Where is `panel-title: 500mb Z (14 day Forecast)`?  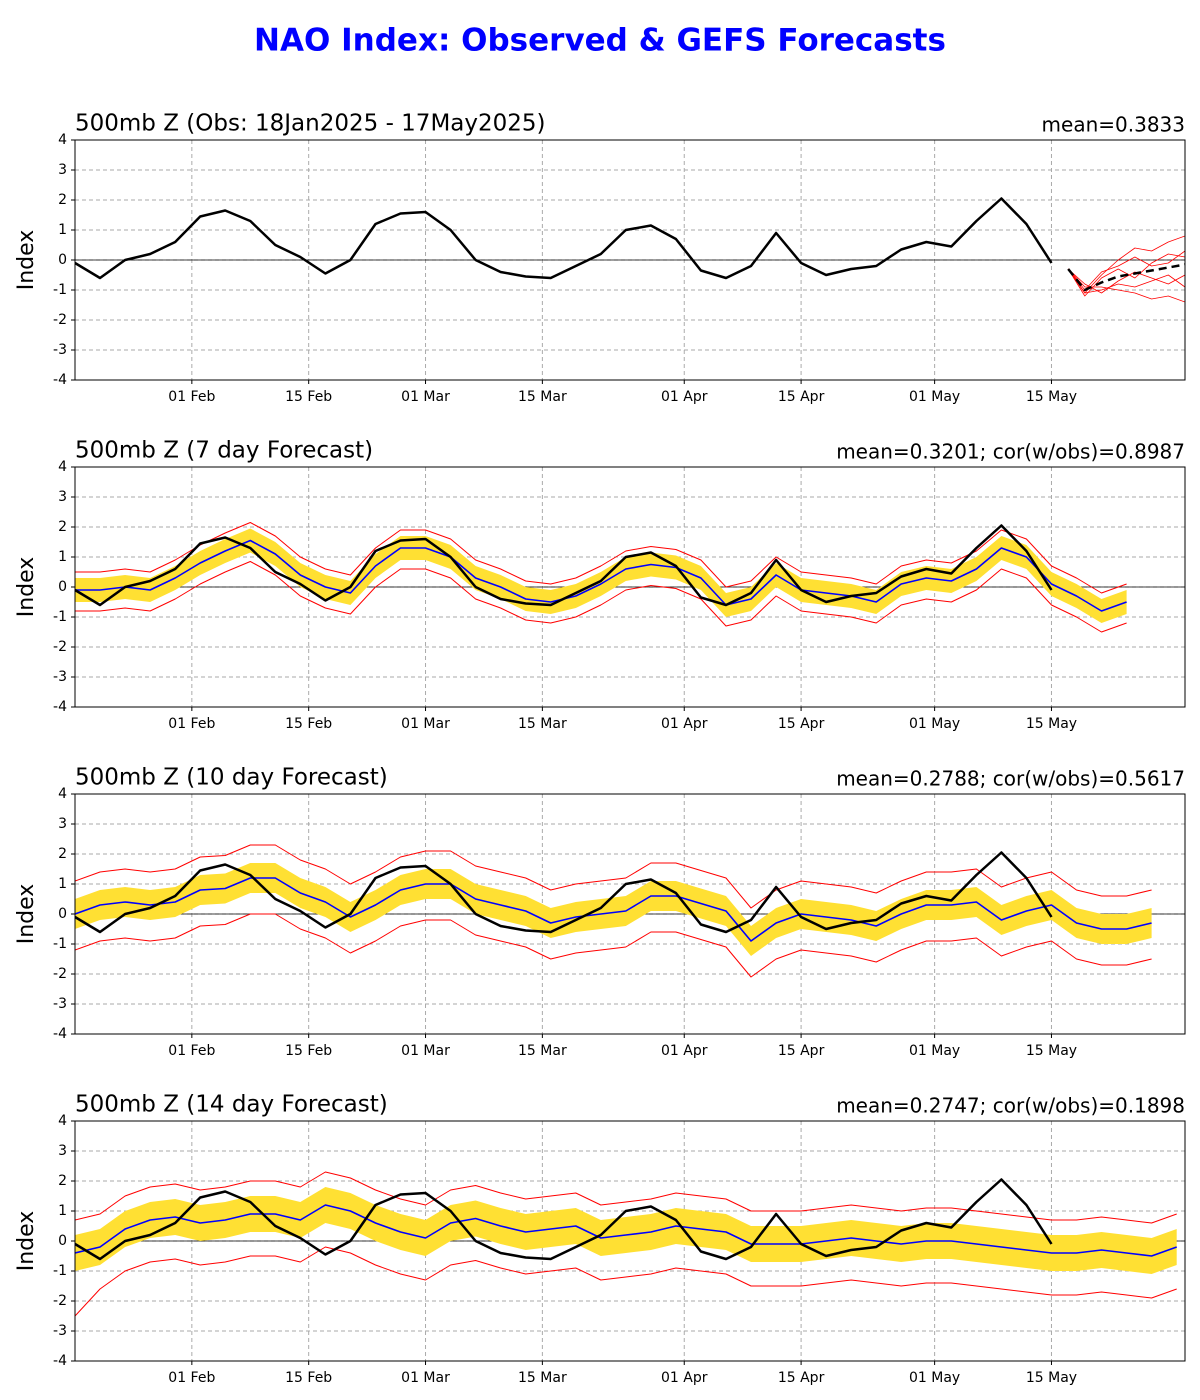 panel-title: 500mb Z (14 day Forecast) is located at coordinates (231, 1105).